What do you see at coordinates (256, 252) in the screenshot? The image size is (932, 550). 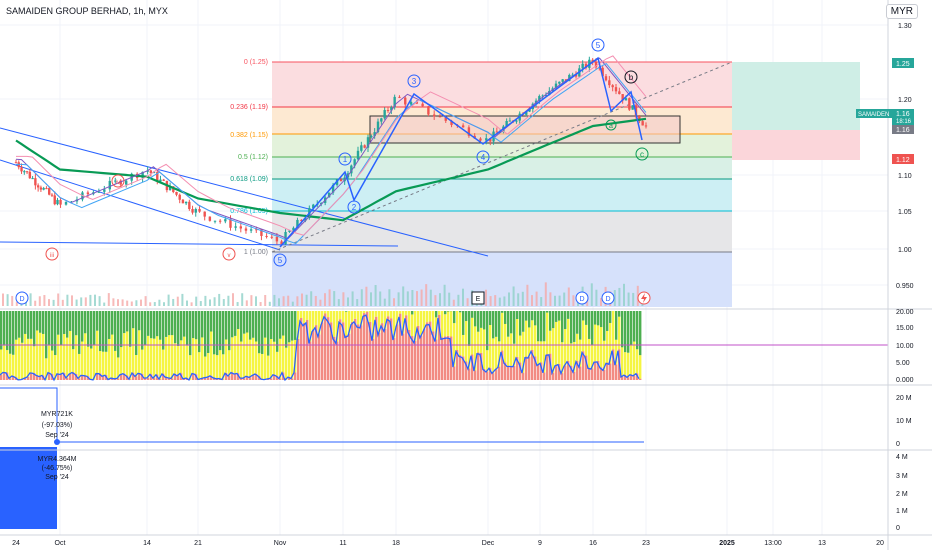 I see `fib-label: 1 (1.00)` at bounding box center [256, 252].